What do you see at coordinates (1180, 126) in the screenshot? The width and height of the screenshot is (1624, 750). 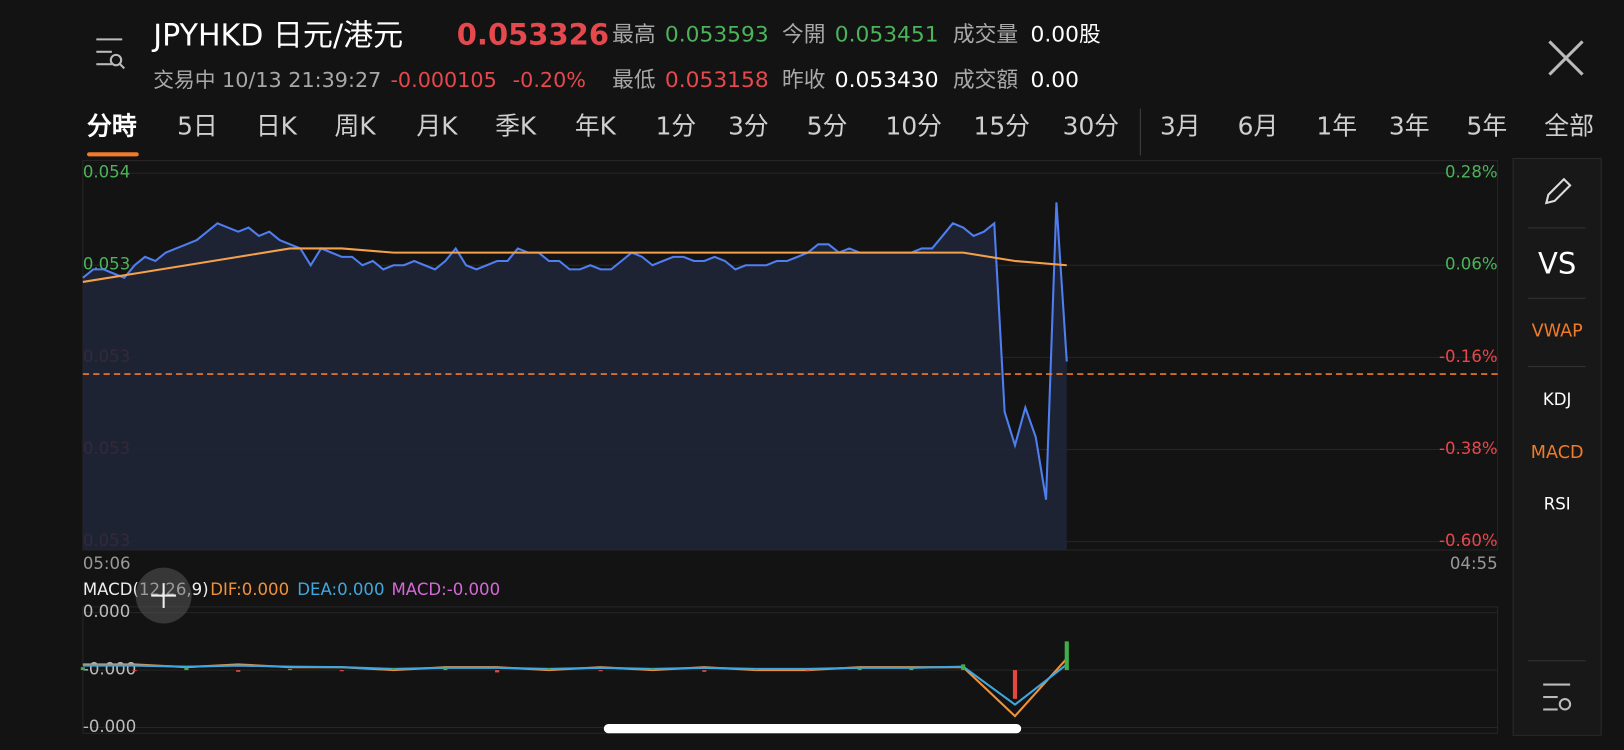 I see `tab: 3月` at bounding box center [1180, 126].